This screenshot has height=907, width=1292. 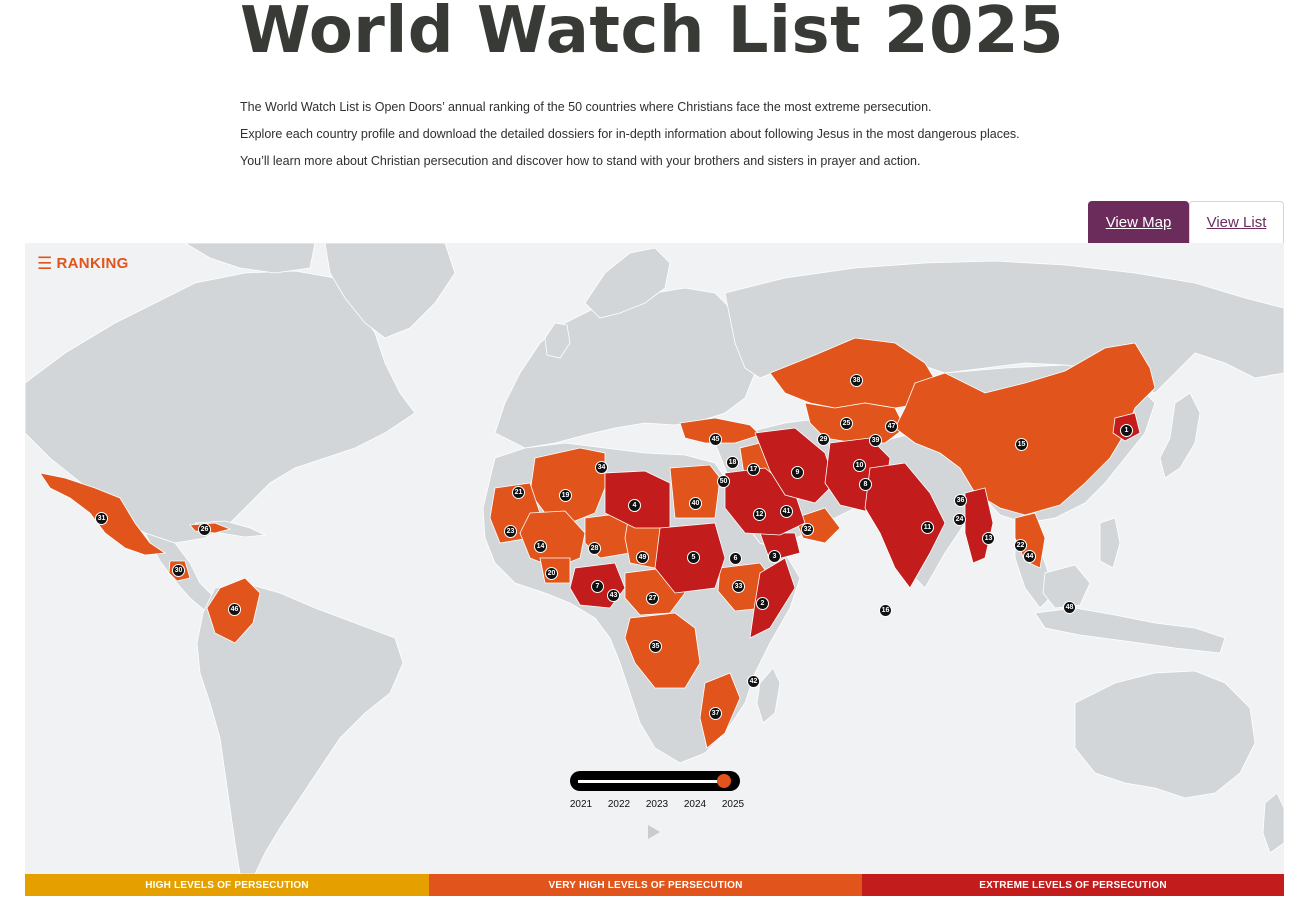 I want to click on borneo, so click(x=1066, y=586).